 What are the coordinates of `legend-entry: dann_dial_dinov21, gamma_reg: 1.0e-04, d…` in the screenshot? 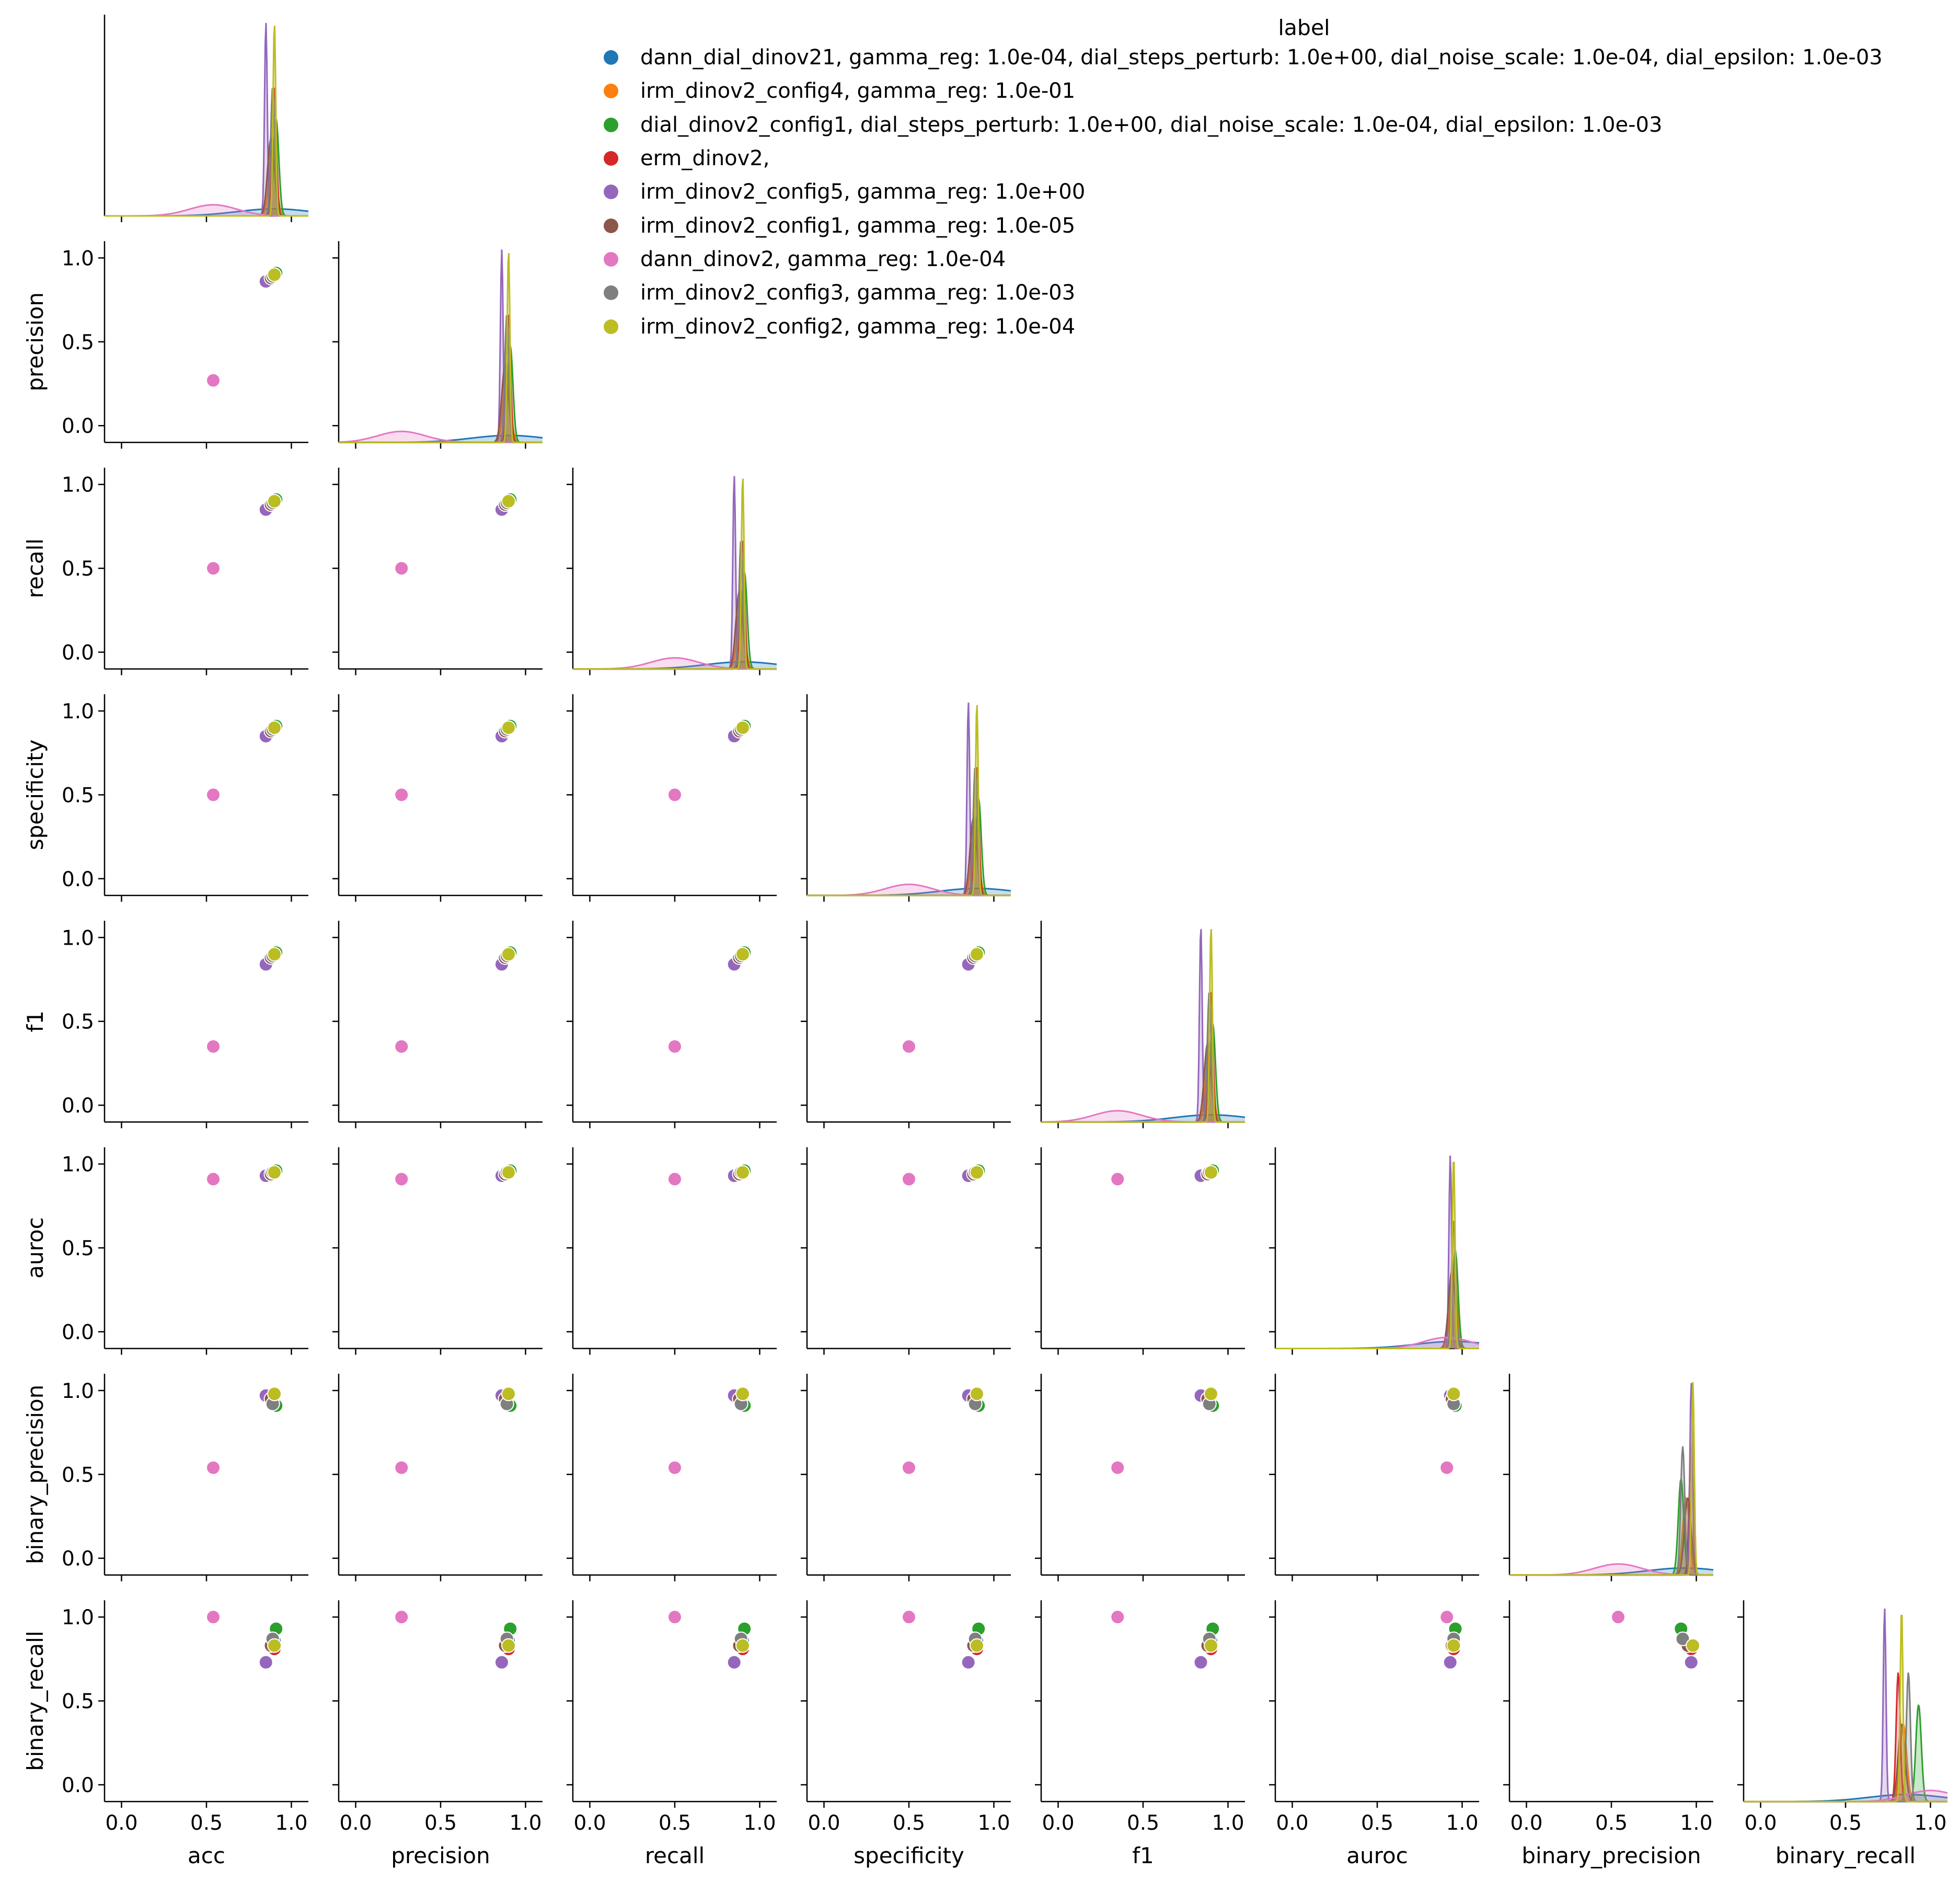 It's located at (1272, 57).